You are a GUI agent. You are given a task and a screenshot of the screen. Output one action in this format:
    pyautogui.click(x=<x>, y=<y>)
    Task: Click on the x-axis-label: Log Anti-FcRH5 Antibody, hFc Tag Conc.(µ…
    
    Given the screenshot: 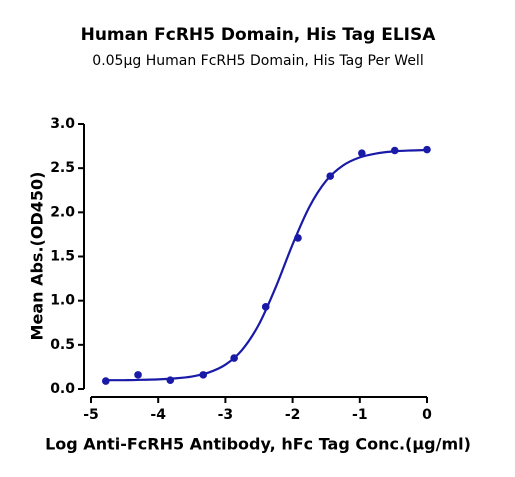 What is the action you would take?
    pyautogui.click(x=258, y=444)
    